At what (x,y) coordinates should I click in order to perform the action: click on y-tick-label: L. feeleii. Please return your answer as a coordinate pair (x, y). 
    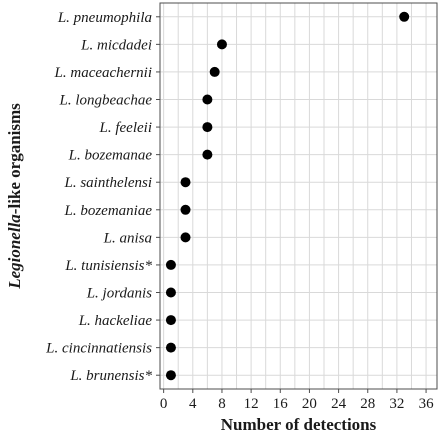
    Looking at the image, I should click on (126, 128).